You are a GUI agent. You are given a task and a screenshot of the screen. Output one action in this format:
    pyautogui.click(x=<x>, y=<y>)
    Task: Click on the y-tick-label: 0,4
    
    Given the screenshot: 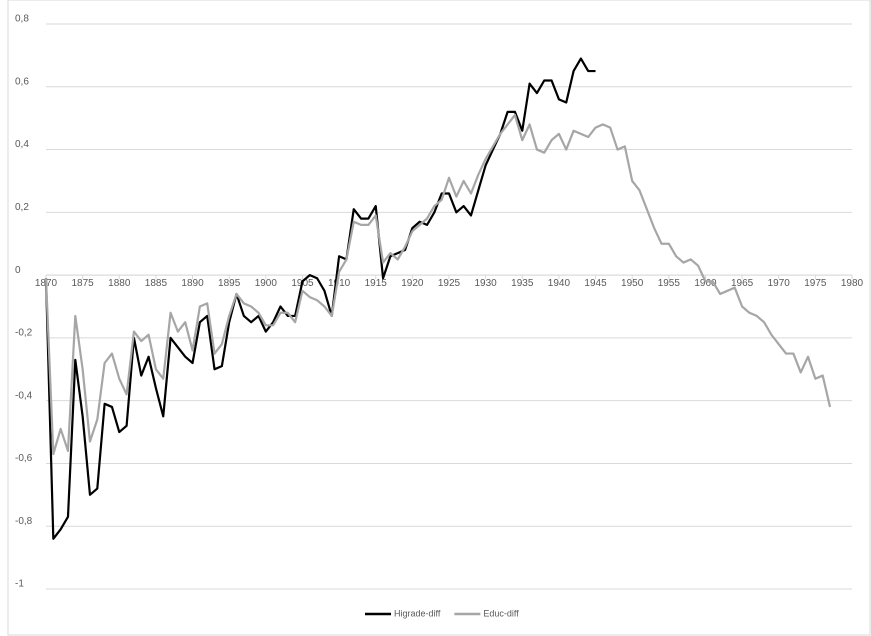 What is the action you would take?
    pyautogui.click(x=22, y=144)
    